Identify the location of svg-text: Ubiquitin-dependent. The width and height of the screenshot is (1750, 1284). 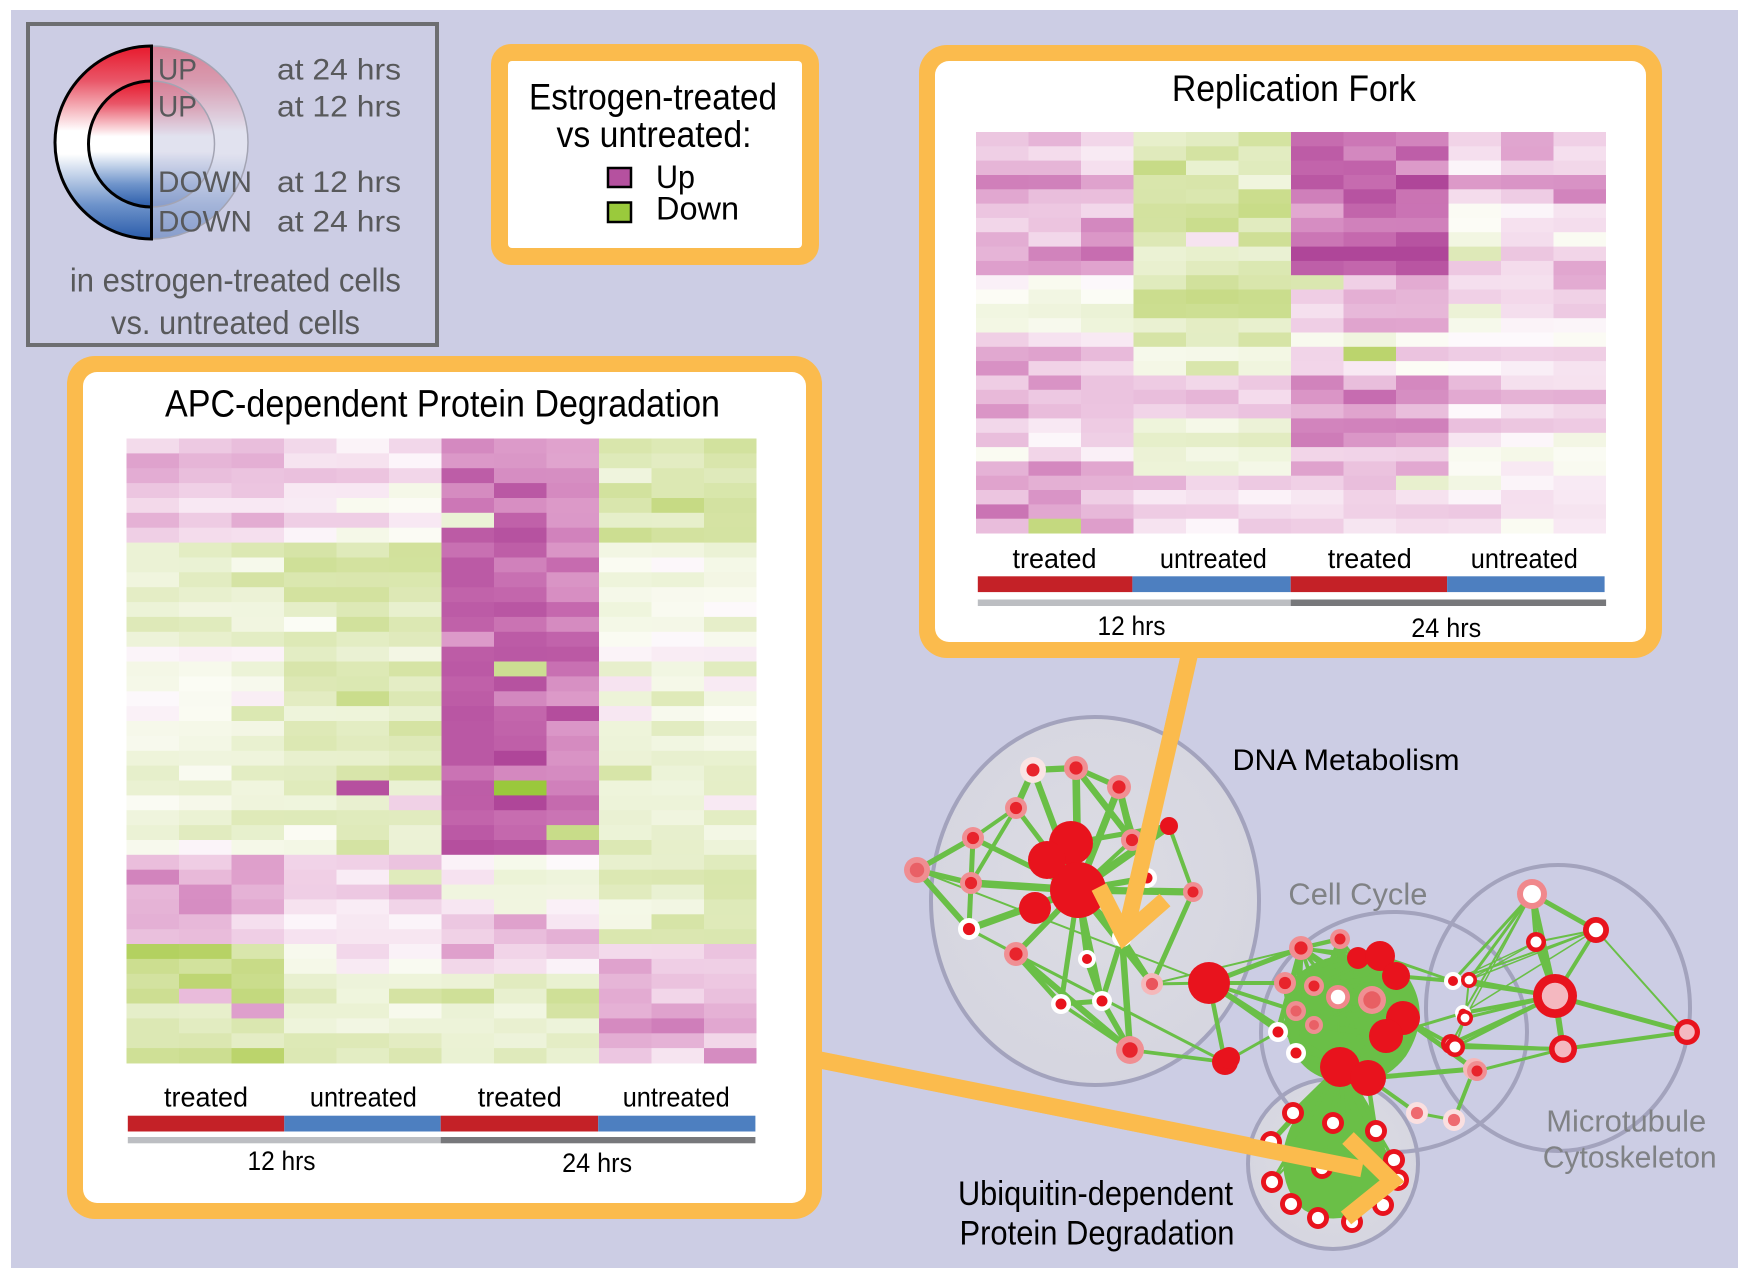
(1095, 1194).